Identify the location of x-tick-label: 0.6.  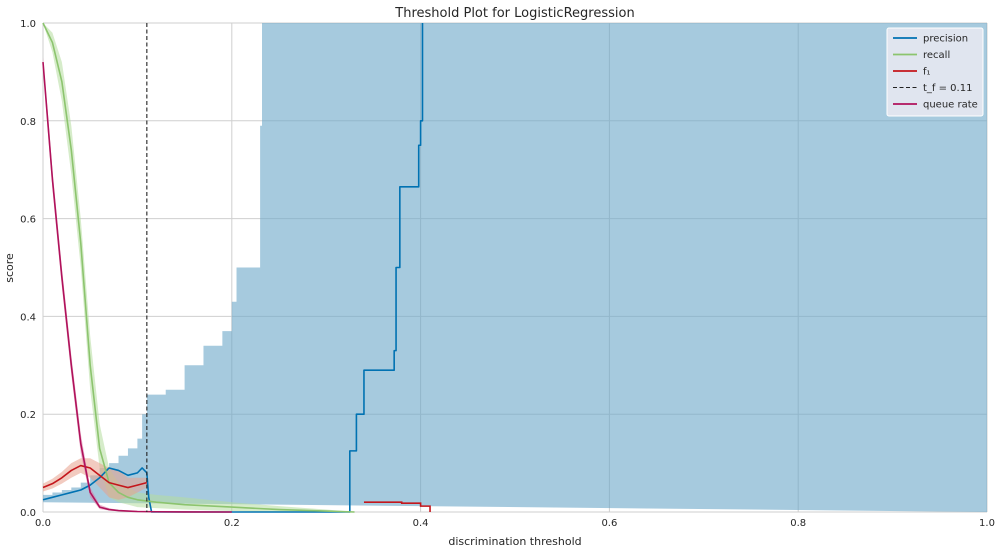
(609, 523).